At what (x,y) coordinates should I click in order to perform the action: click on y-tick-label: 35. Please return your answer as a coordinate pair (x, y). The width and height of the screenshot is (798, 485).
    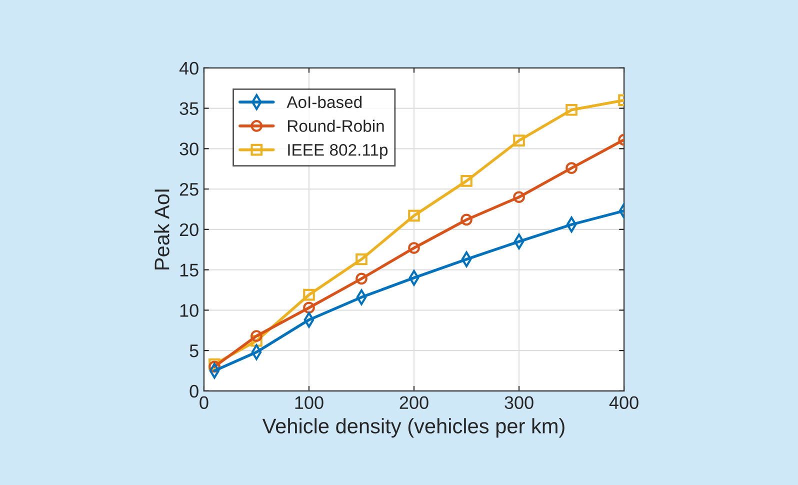
    Looking at the image, I should click on (189, 108).